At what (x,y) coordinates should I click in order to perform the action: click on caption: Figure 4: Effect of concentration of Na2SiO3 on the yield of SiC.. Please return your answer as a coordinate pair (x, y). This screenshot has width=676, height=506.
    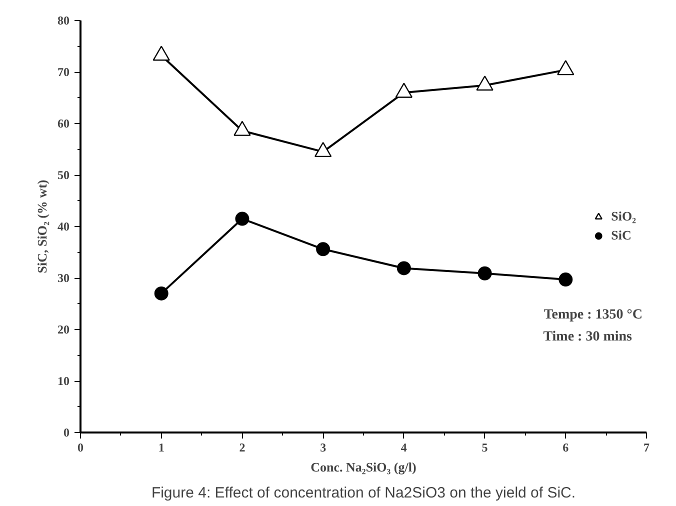
    Looking at the image, I should click on (363, 493).